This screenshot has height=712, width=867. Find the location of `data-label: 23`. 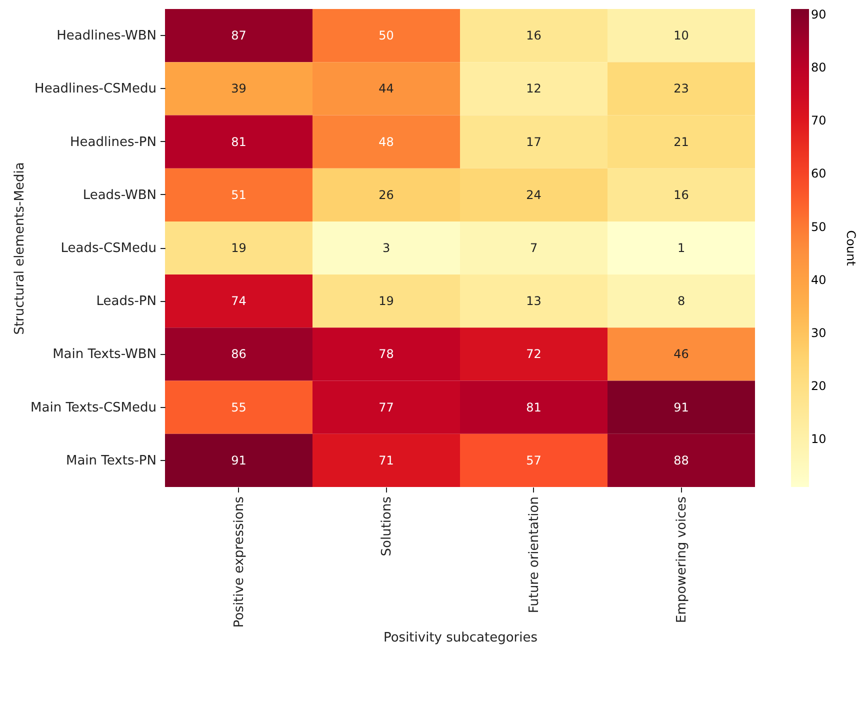

data-label: 23 is located at coordinates (681, 89).